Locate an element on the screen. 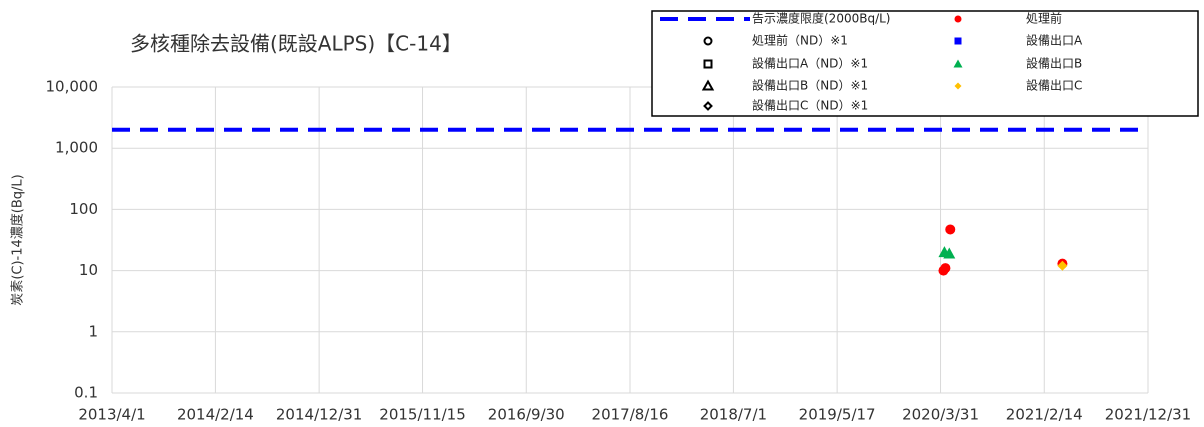 Image resolution: width=1204 pixels, height=427 pixels. y-tick-label: 0.1 is located at coordinates (86, 393).